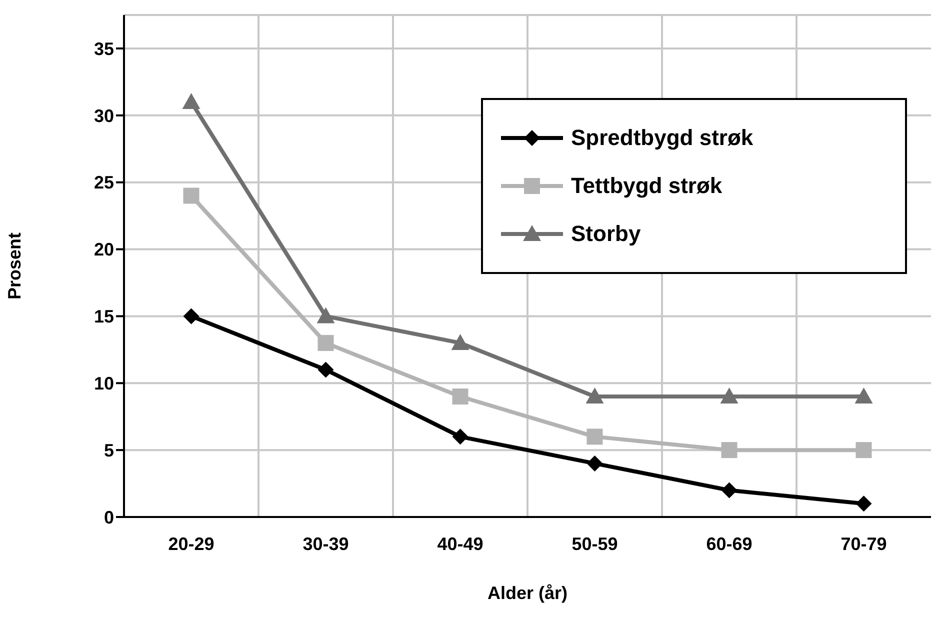 This screenshot has height=617, width=933. I want to click on y-tick-label: 5, so click(109, 450).